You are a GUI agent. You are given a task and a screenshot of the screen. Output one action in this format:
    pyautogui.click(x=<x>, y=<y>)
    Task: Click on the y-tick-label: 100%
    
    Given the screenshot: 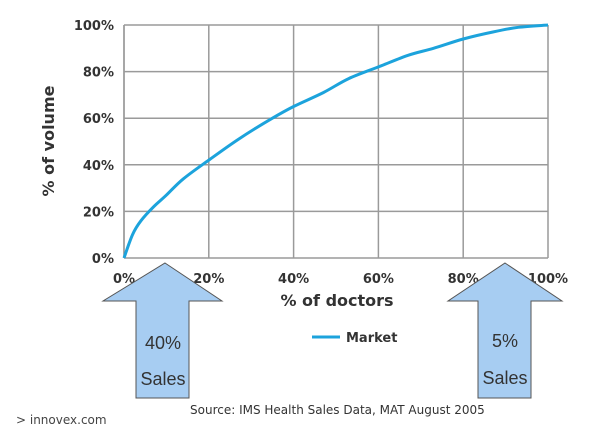 What is the action you would take?
    pyautogui.click(x=94, y=26)
    